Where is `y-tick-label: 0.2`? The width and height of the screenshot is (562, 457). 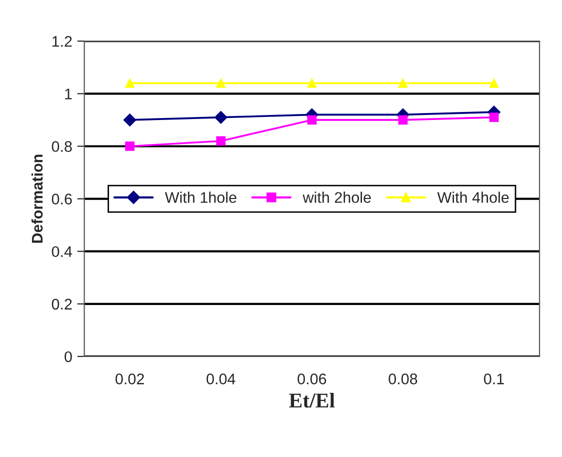 y-tick-label: 0.2 is located at coordinates (62, 304).